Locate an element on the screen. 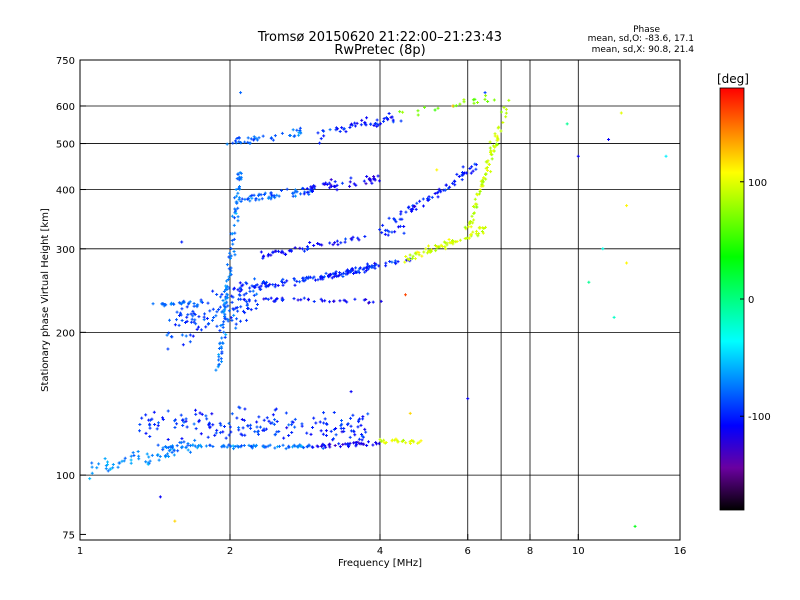  y-axis-ticks: 75 100 200 300 400 500 600 750 is located at coordinates (71, 298).